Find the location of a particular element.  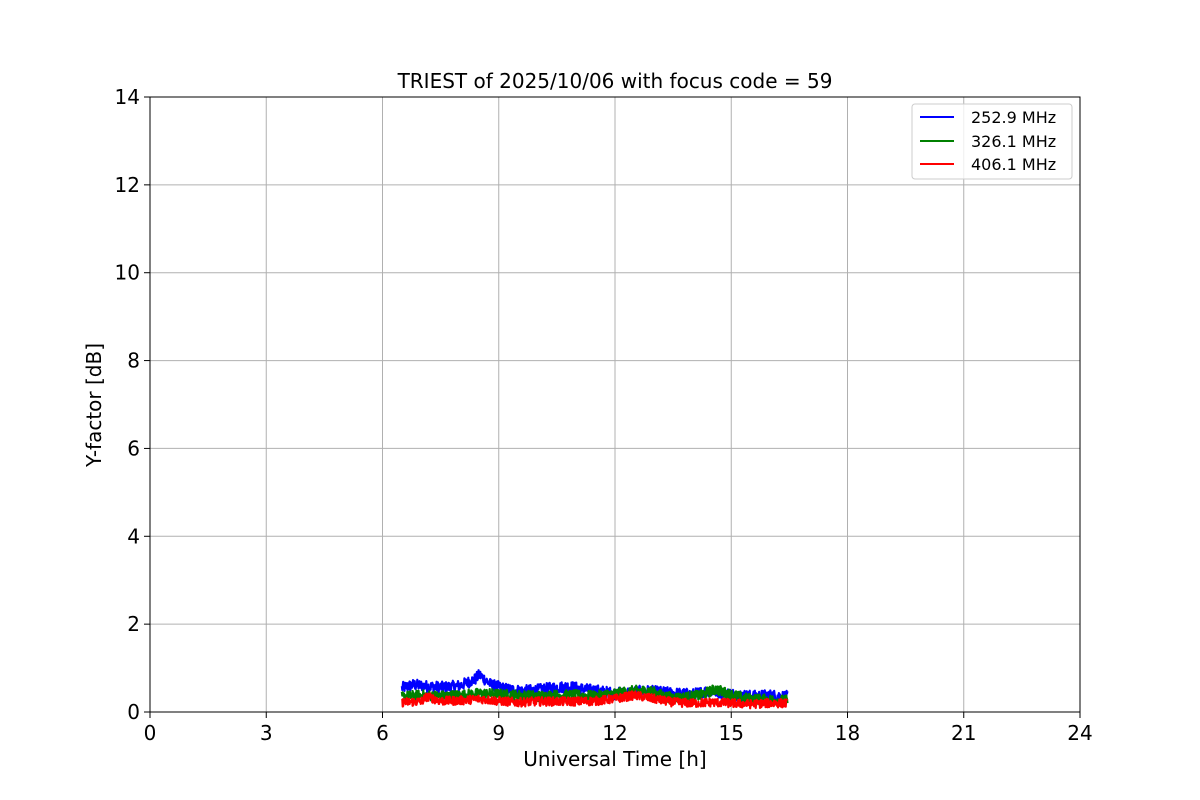

y-tick-label: 10 is located at coordinates (127, 273).